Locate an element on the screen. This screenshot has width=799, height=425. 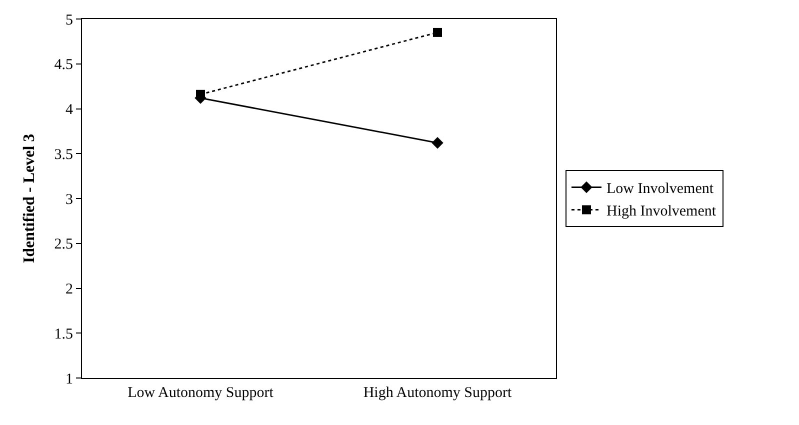
y-tick-label: 1 is located at coordinates (69, 379).